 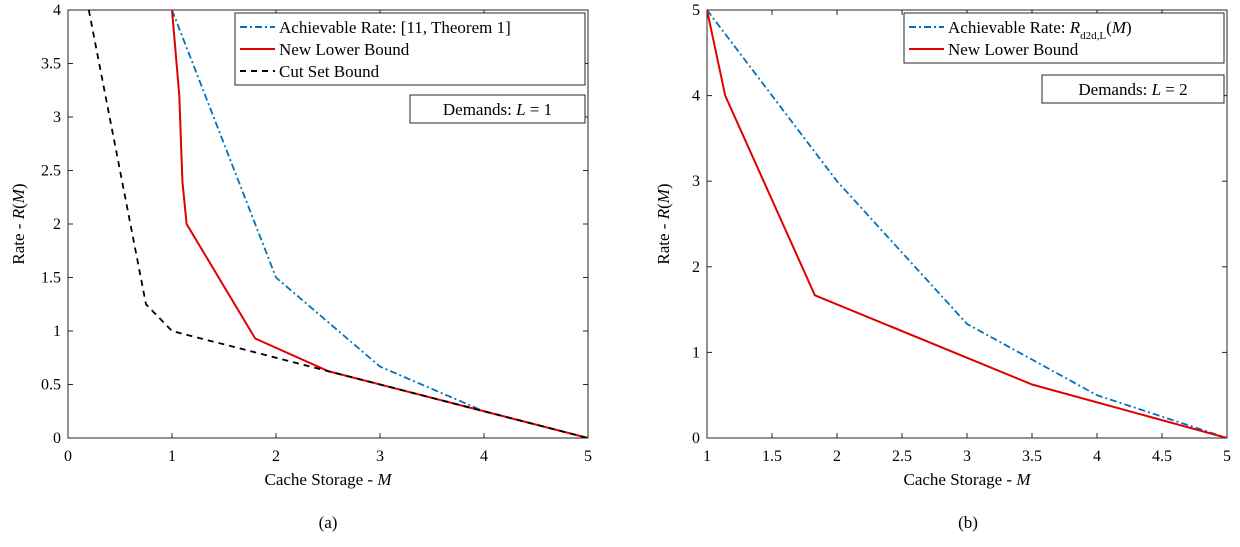 I want to click on x-tick-label: 2.5, so click(x=902, y=456).